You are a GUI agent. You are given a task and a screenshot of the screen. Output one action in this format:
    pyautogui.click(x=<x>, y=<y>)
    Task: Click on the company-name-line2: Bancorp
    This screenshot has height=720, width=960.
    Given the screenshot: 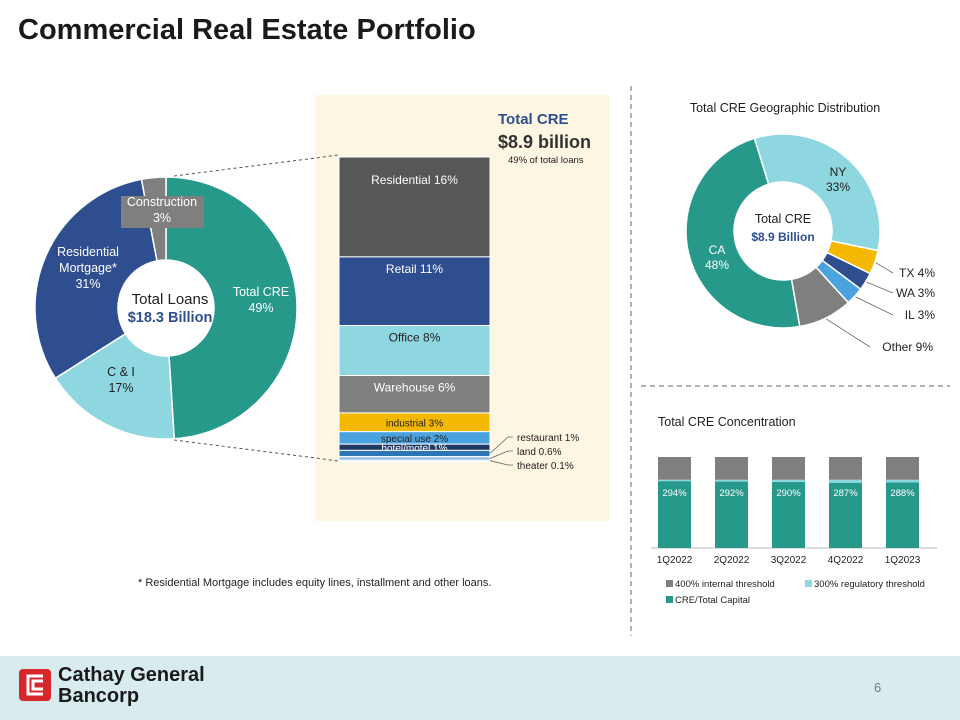 What is the action you would take?
    pyautogui.click(x=99, y=696)
    